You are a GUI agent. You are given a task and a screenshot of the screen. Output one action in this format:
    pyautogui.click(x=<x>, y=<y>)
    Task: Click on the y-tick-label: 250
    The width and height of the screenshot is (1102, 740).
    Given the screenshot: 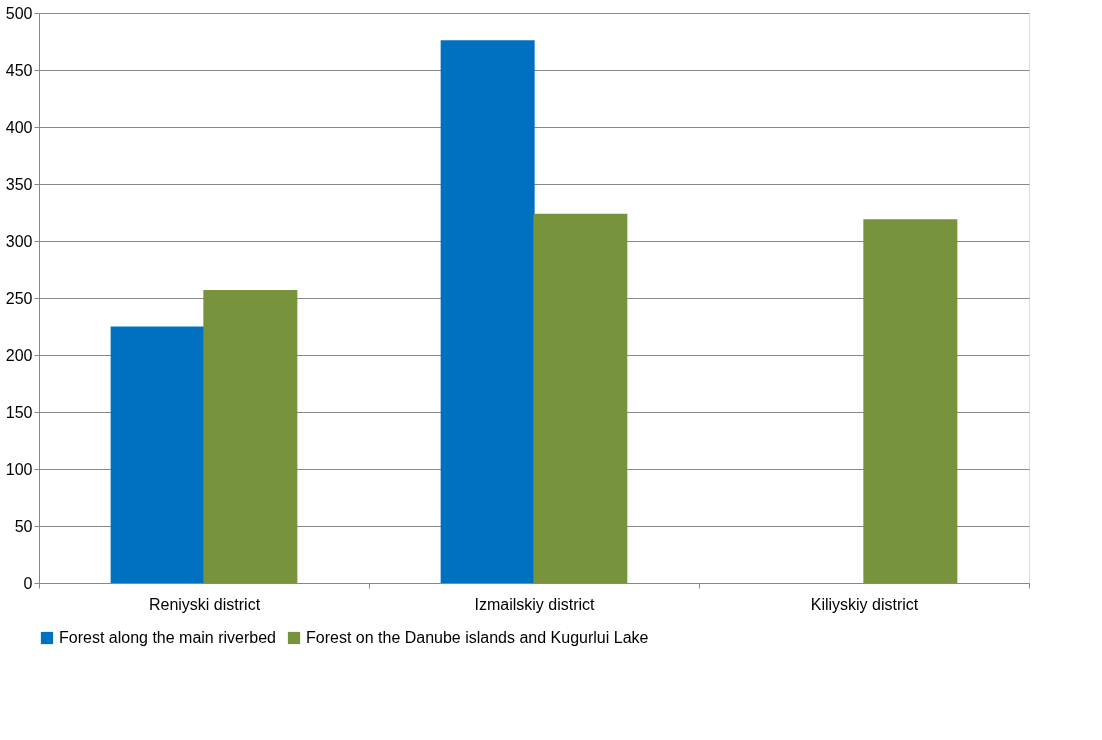 What is the action you would take?
    pyautogui.click(x=19, y=298)
    